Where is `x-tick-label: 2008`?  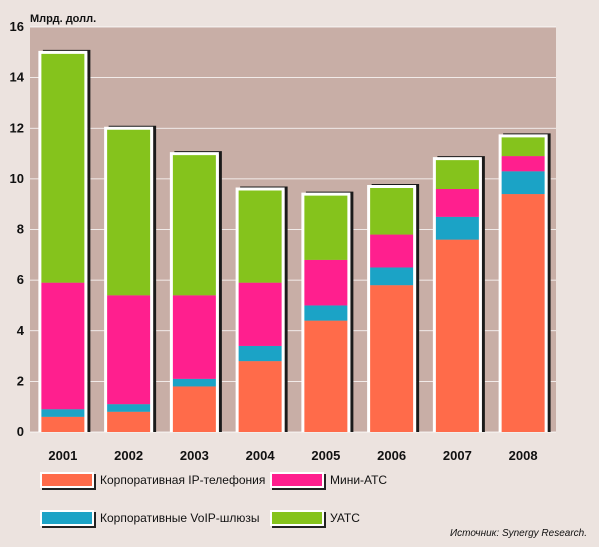 x-tick-label: 2008 is located at coordinates (523, 455).